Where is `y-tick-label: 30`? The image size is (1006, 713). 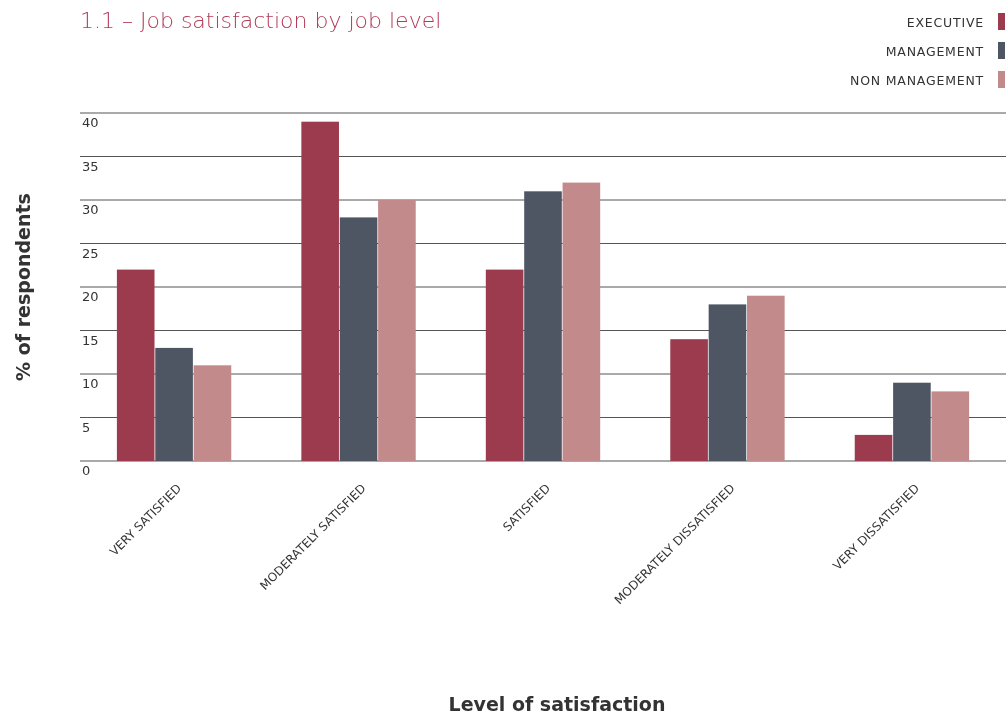 y-tick-label: 30 is located at coordinates (90, 209).